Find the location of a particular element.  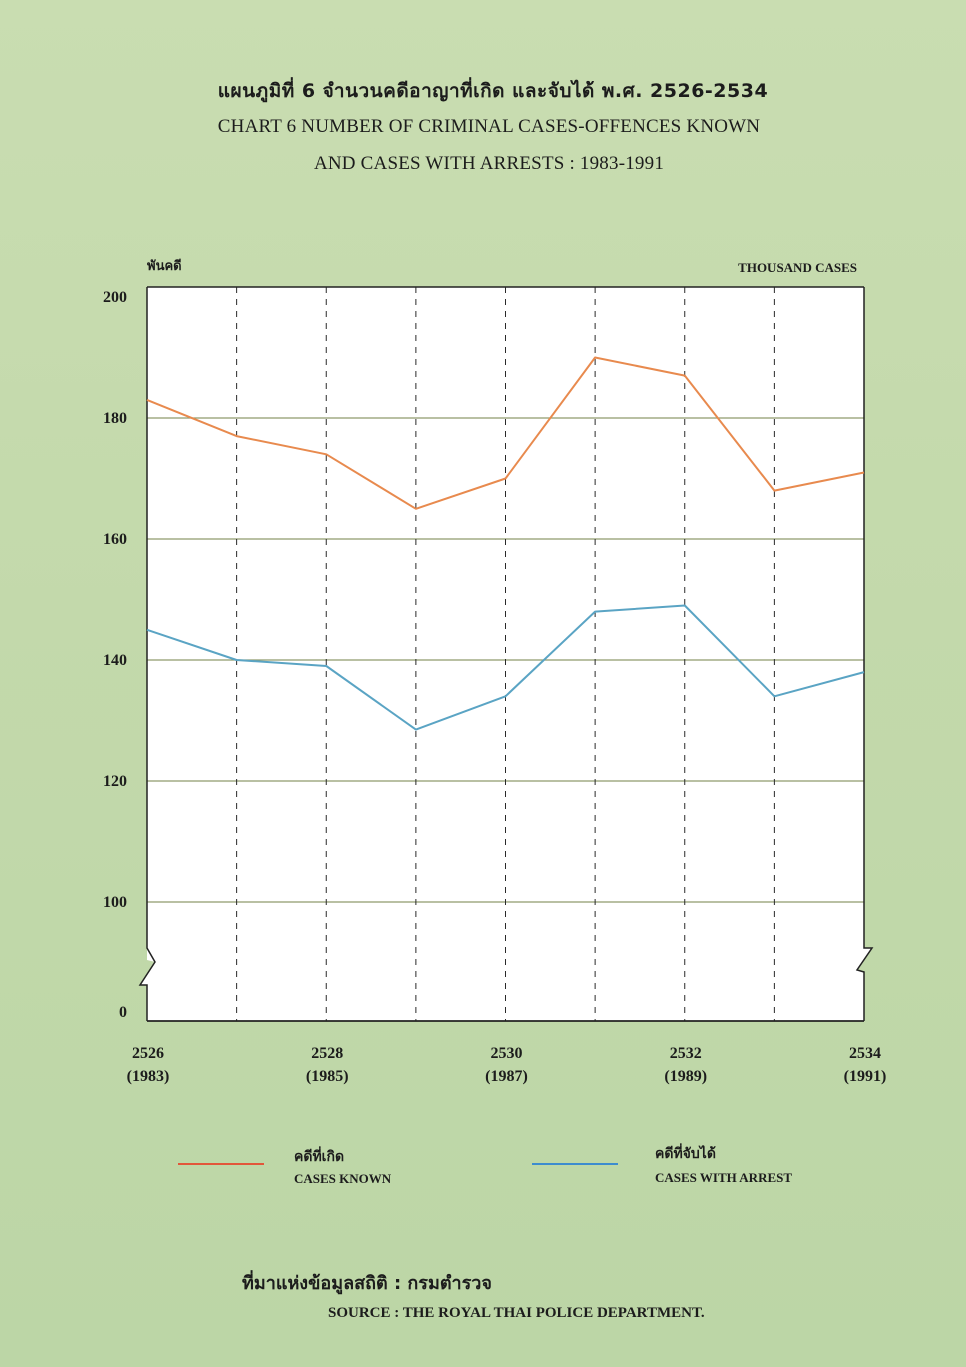

chart-title-english-line2: AND CASES WITH ARRESTS : 1983-1991 is located at coordinates (489, 163).